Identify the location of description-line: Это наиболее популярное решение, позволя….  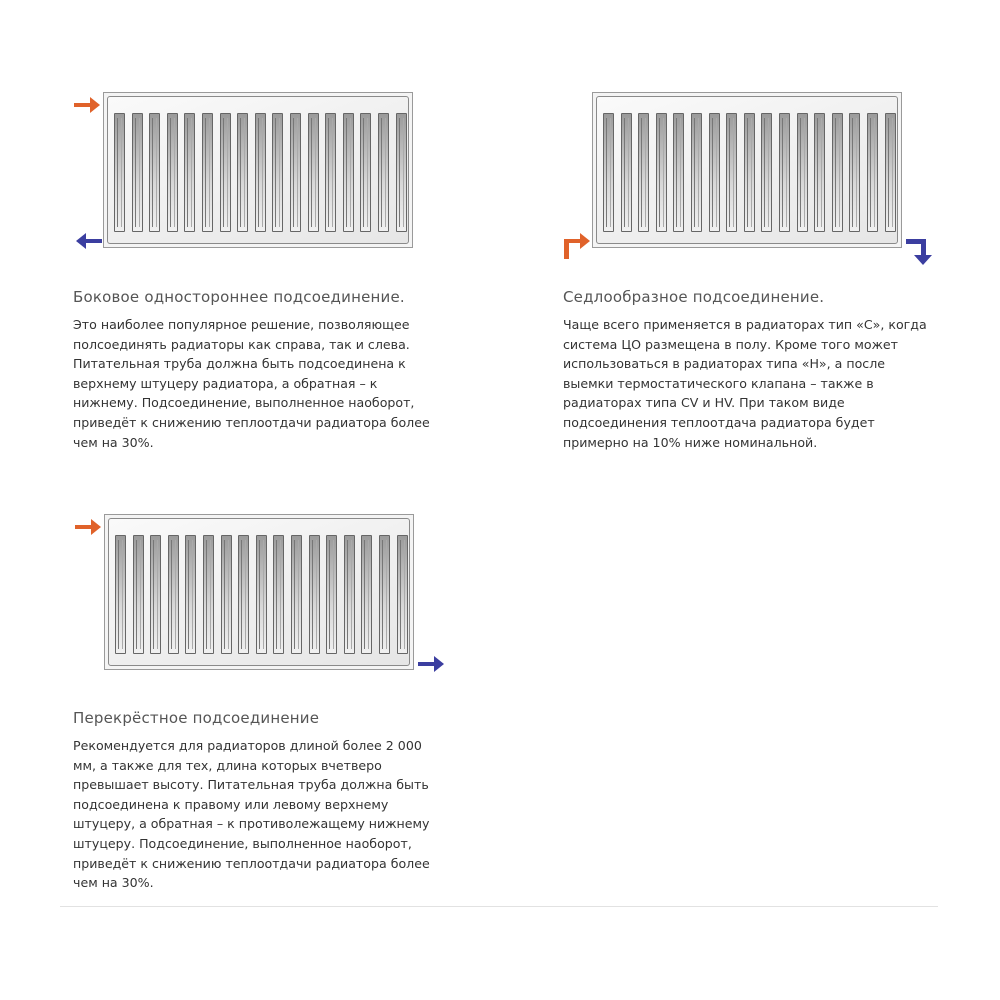
(241, 324).